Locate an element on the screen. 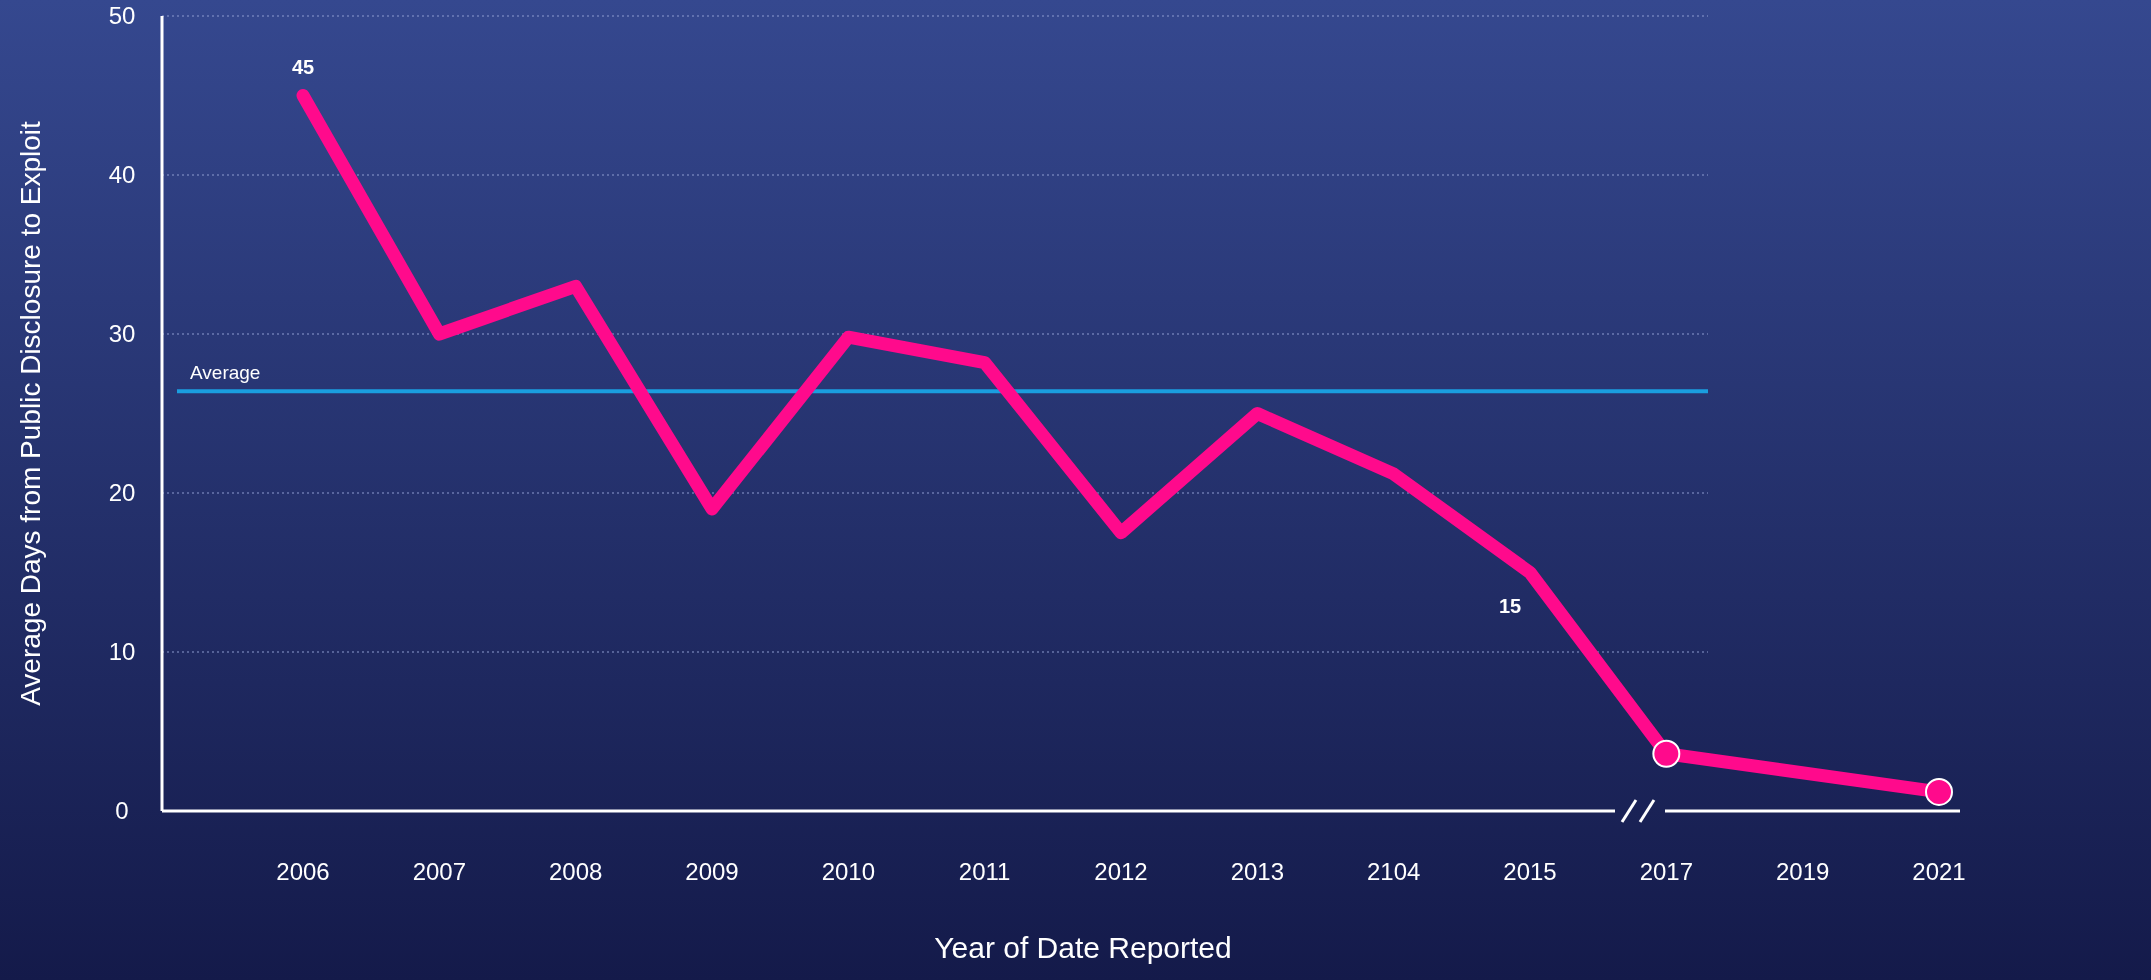 The image size is (2151, 980). y-tick-label: 0 is located at coordinates (122, 810).